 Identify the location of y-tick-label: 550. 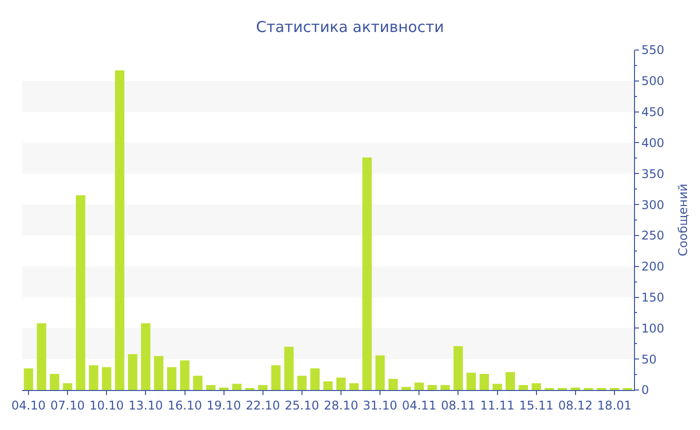
(652, 50).